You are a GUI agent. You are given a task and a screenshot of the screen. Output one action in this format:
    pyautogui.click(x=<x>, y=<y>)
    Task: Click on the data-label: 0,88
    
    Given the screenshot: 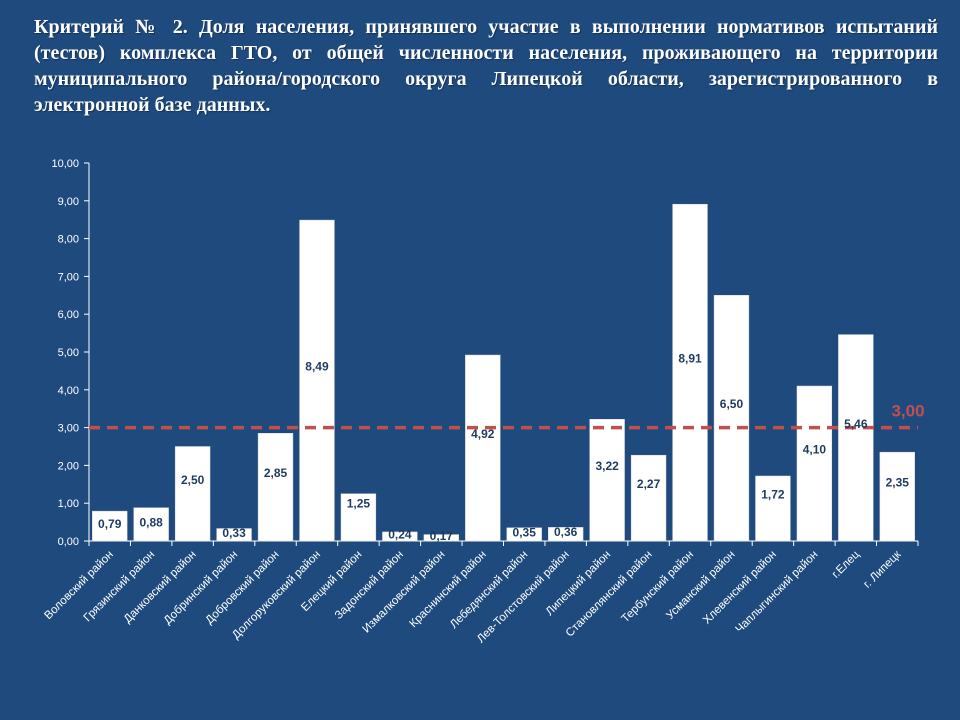 What is the action you would take?
    pyautogui.click(x=151, y=522)
    